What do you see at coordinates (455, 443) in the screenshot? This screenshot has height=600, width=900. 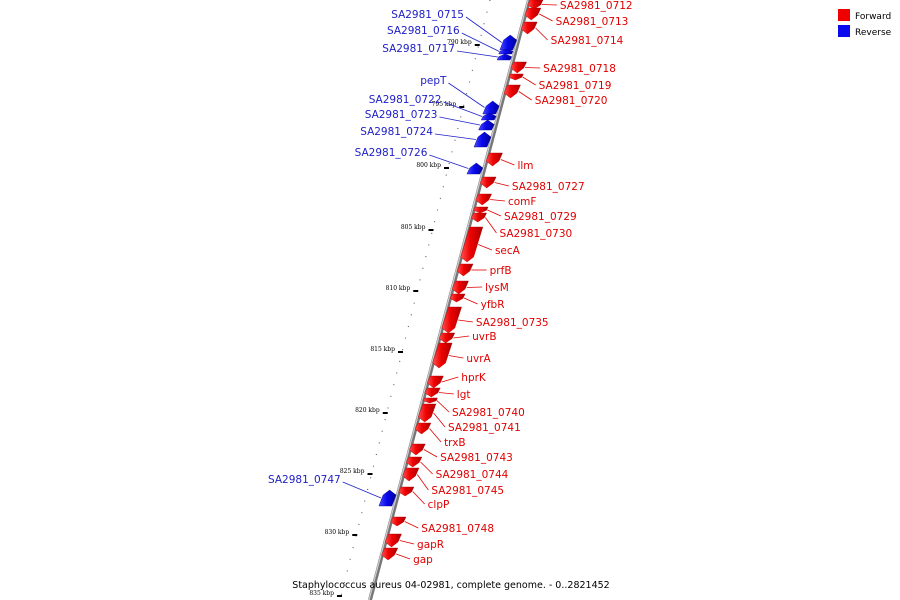 I see `forward-gene-label: trxB` at bounding box center [455, 443].